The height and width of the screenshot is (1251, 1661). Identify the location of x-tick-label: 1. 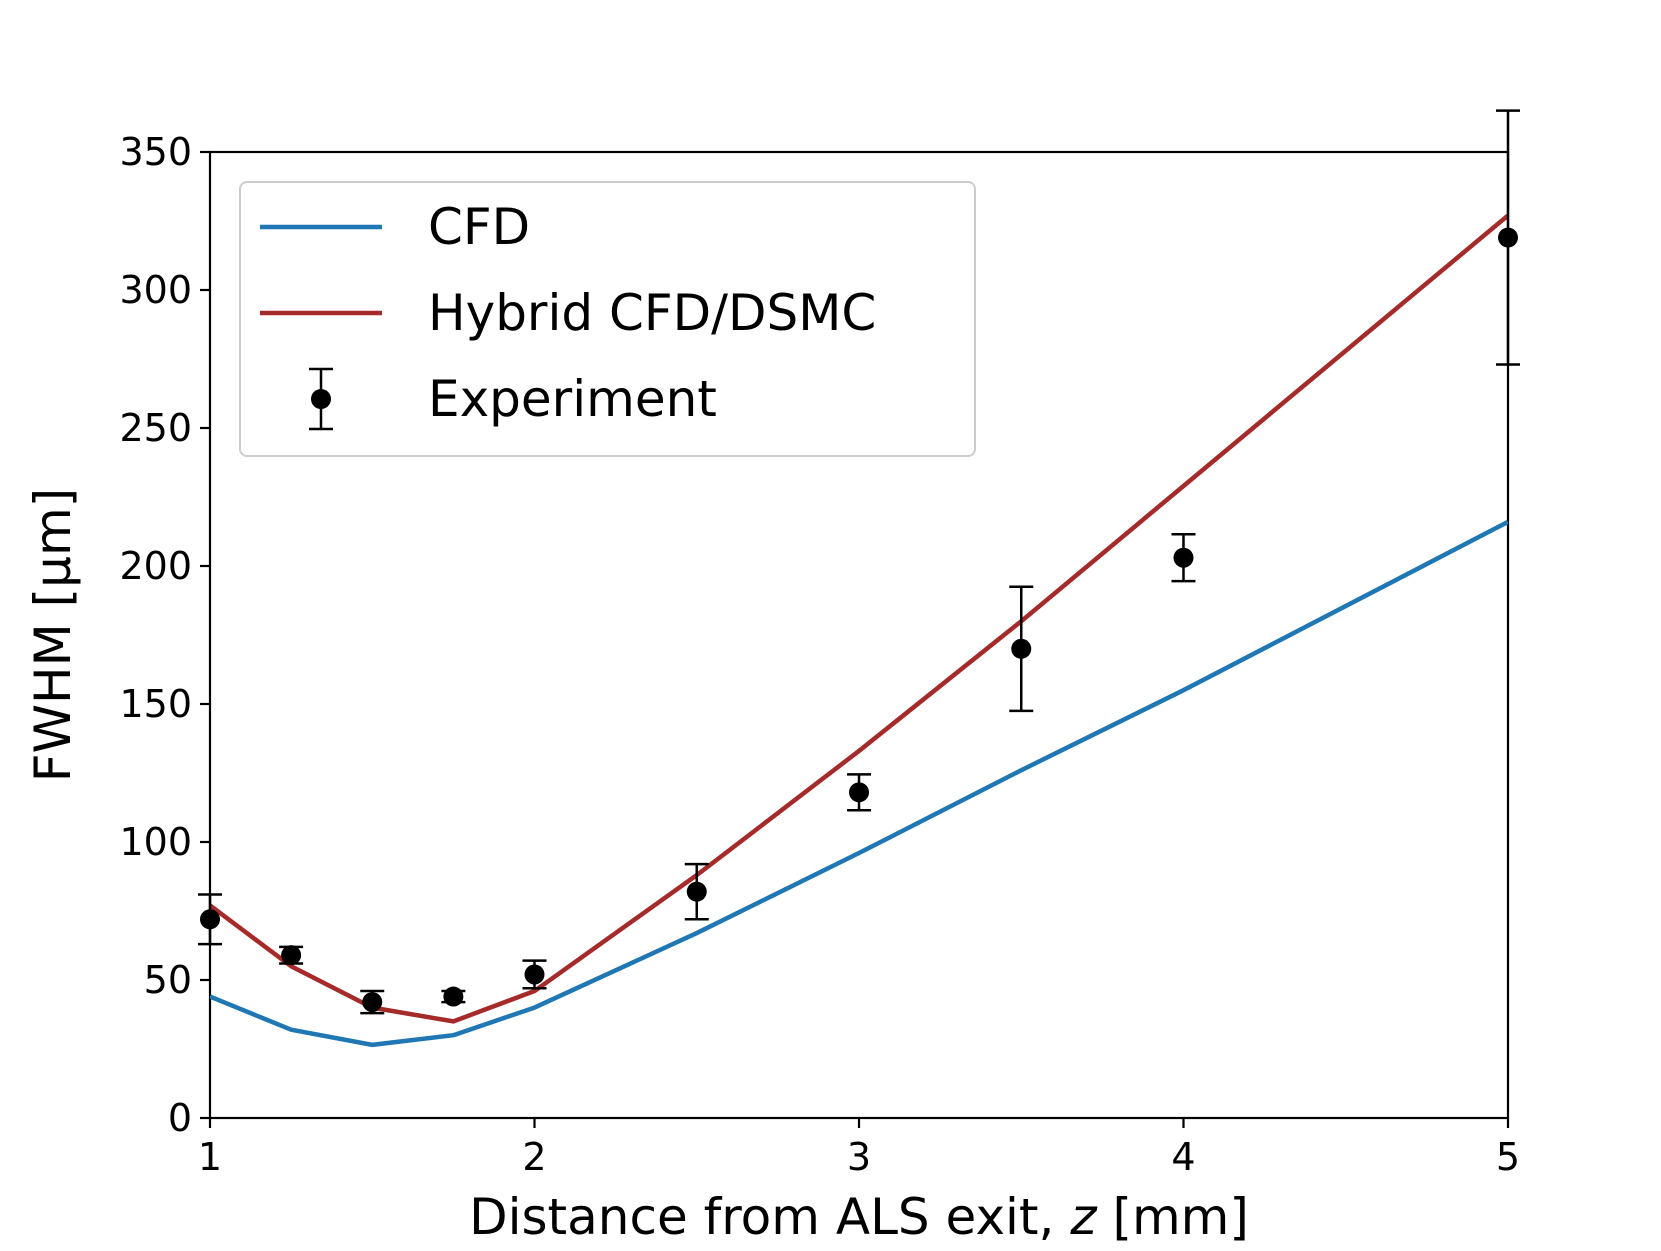
(210, 1157).